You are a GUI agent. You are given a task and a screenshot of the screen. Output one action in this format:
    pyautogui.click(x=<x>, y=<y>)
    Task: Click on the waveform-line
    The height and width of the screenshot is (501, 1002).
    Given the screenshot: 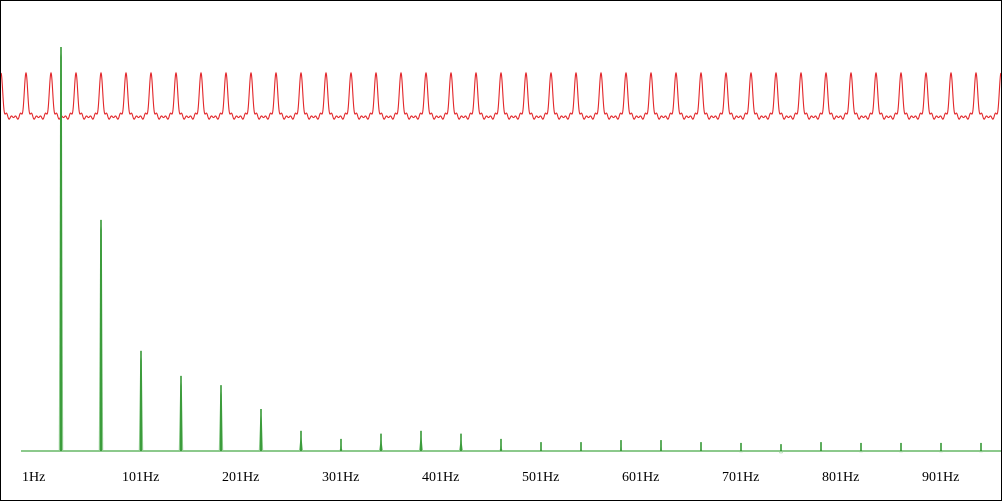 What is the action you would take?
    pyautogui.click(x=501, y=95)
    